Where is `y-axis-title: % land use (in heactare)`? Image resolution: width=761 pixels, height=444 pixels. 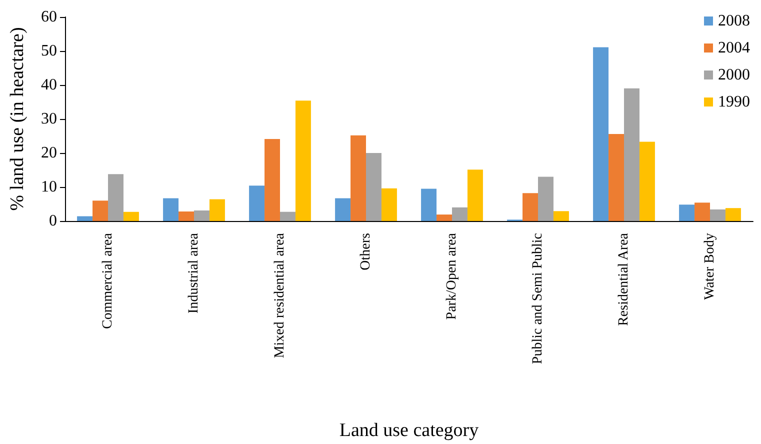
y-axis-title: % land use (in heactare) is located at coordinates (17, 119).